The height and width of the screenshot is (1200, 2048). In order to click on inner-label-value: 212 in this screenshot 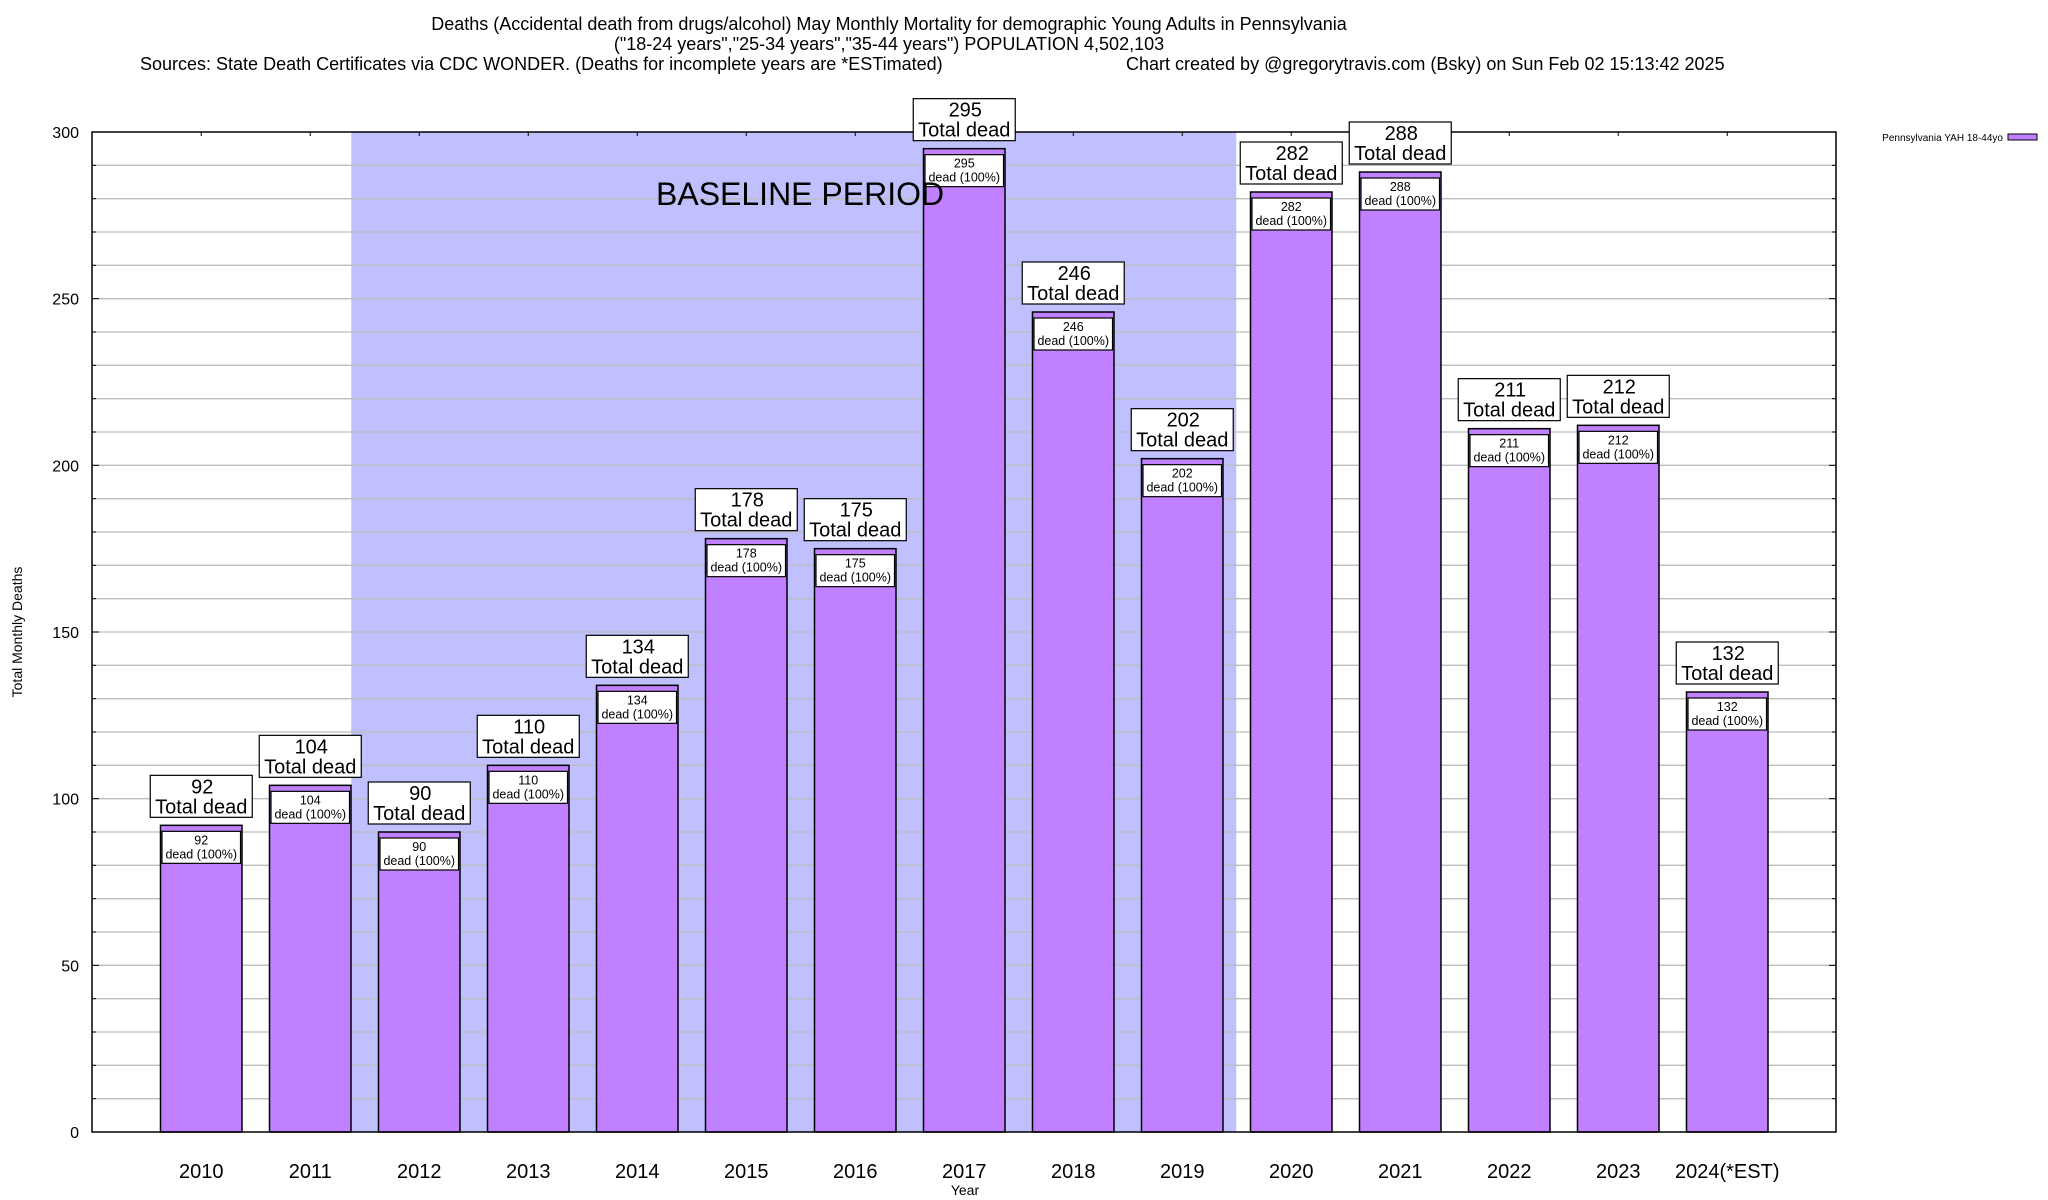, I will do `click(1618, 440)`.